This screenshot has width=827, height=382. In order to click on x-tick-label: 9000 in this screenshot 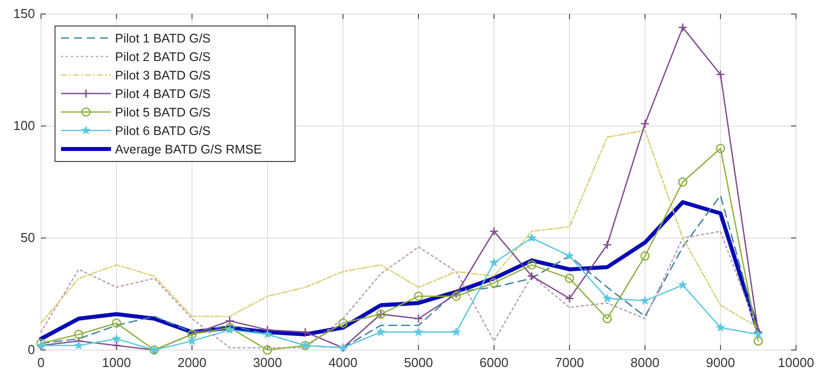, I will do `click(720, 362)`.